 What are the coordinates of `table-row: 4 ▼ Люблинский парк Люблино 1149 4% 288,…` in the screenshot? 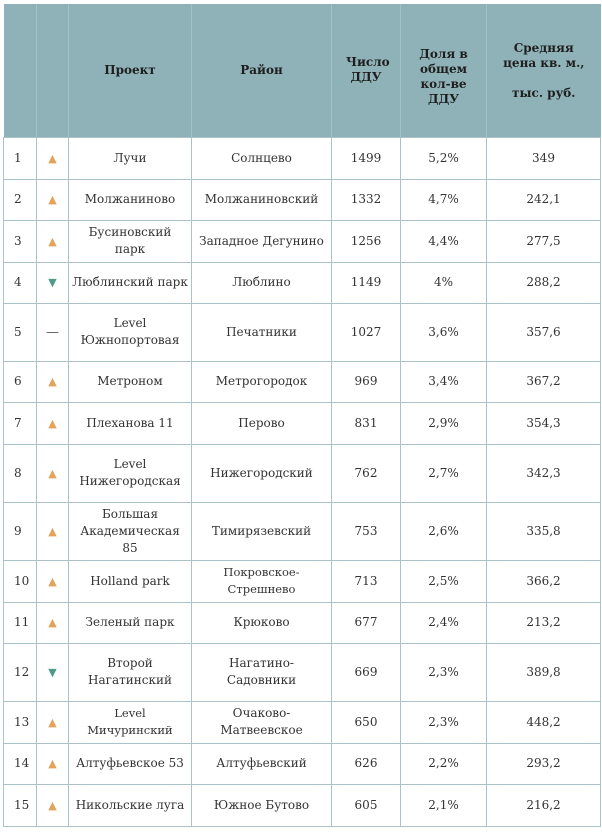 It's located at (302, 282).